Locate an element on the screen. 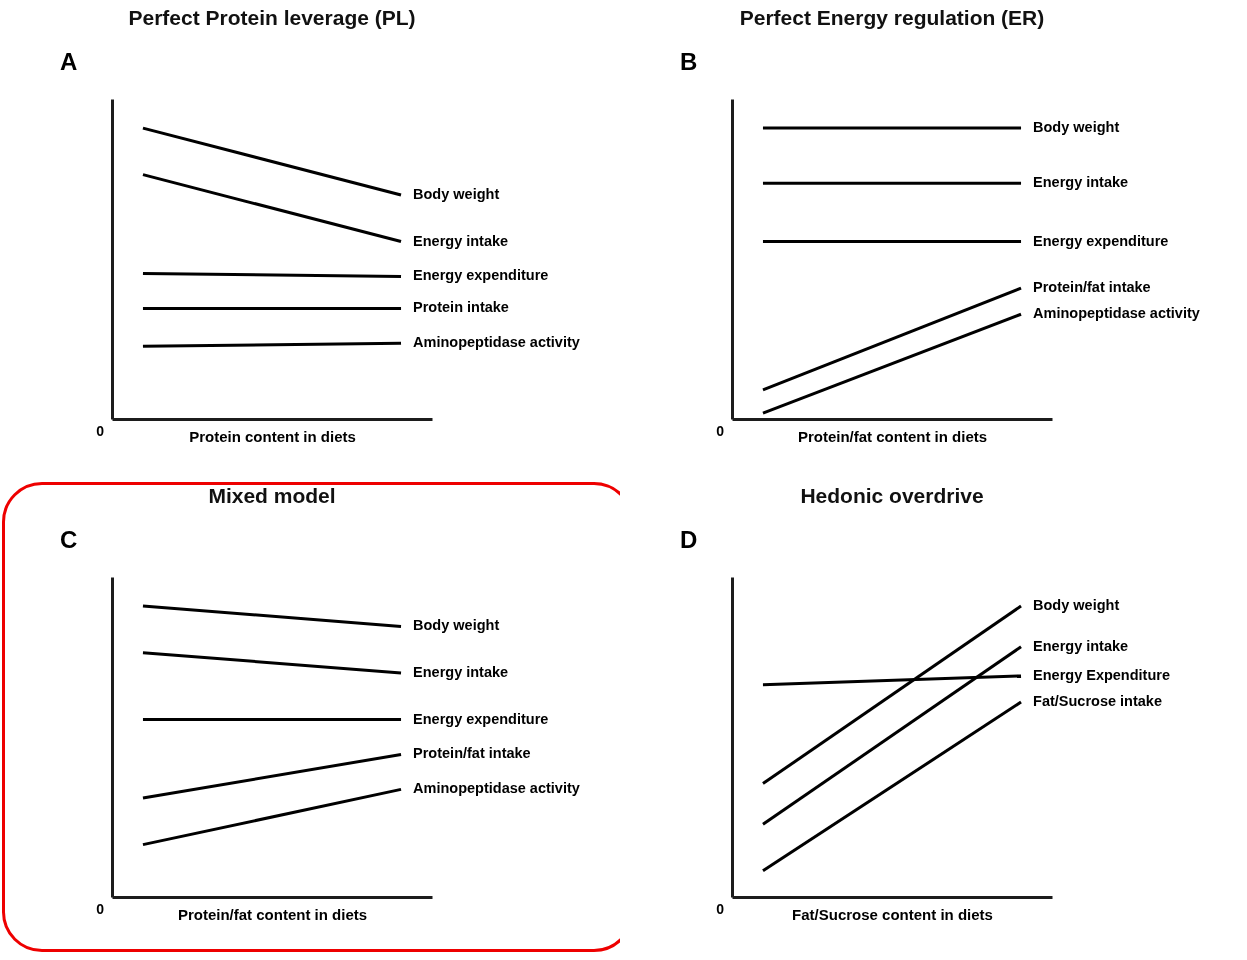 This screenshot has width=1247, height=960. chart-title: Perfect Protein leverage (PL) is located at coordinates (272, 17).